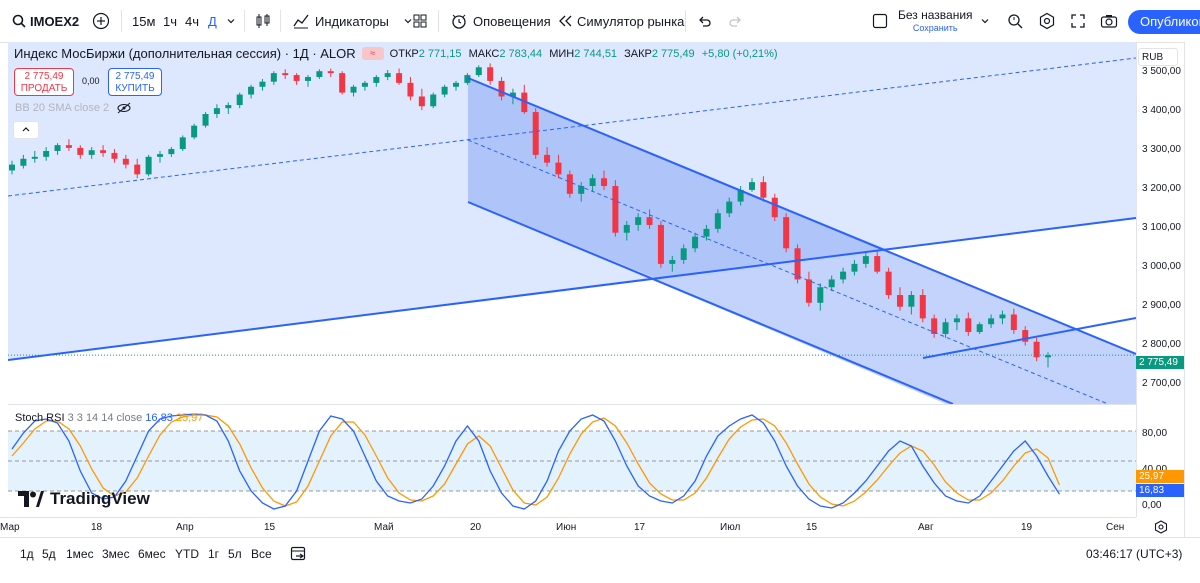 The height and width of the screenshot is (583, 1200). What do you see at coordinates (261, 554) in the screenshot?
I see `range-button: Все` at bounding box center [261, 554].